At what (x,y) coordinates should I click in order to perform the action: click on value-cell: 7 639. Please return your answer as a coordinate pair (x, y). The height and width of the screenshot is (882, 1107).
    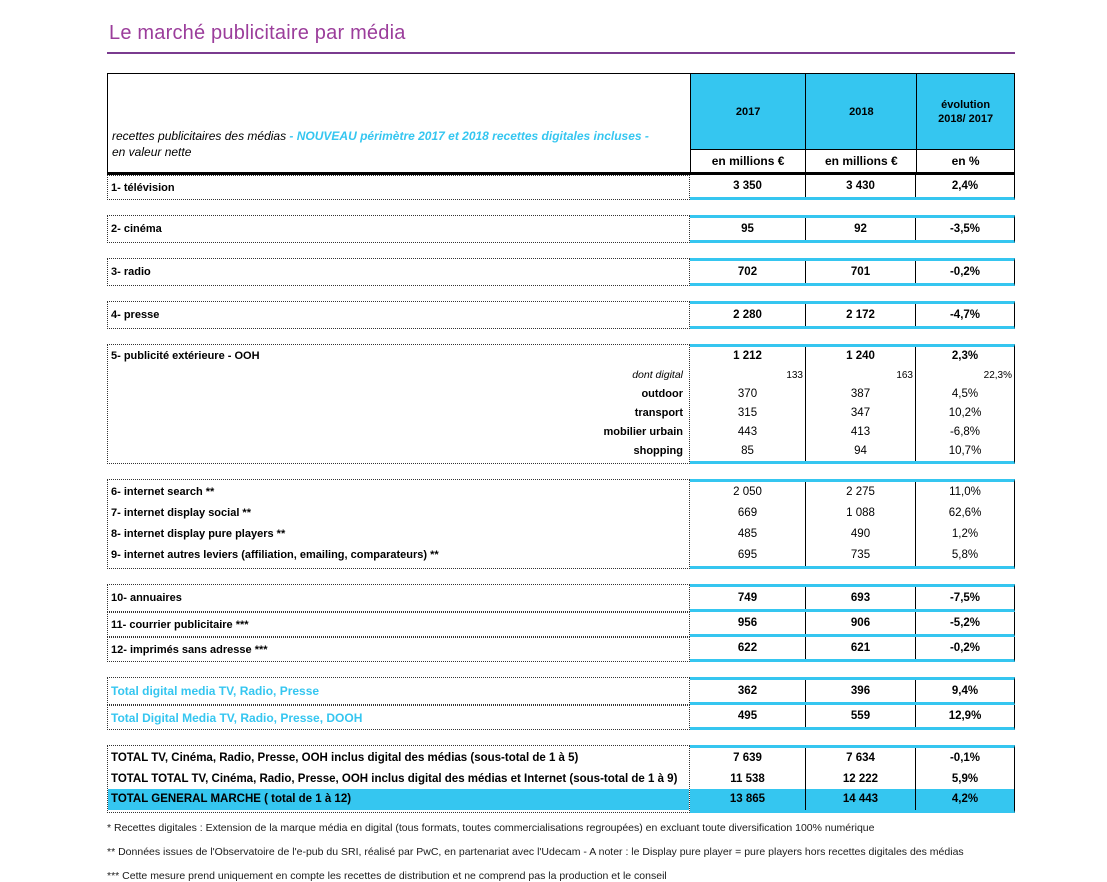
    Looking at the image, I should click on (747, 758).